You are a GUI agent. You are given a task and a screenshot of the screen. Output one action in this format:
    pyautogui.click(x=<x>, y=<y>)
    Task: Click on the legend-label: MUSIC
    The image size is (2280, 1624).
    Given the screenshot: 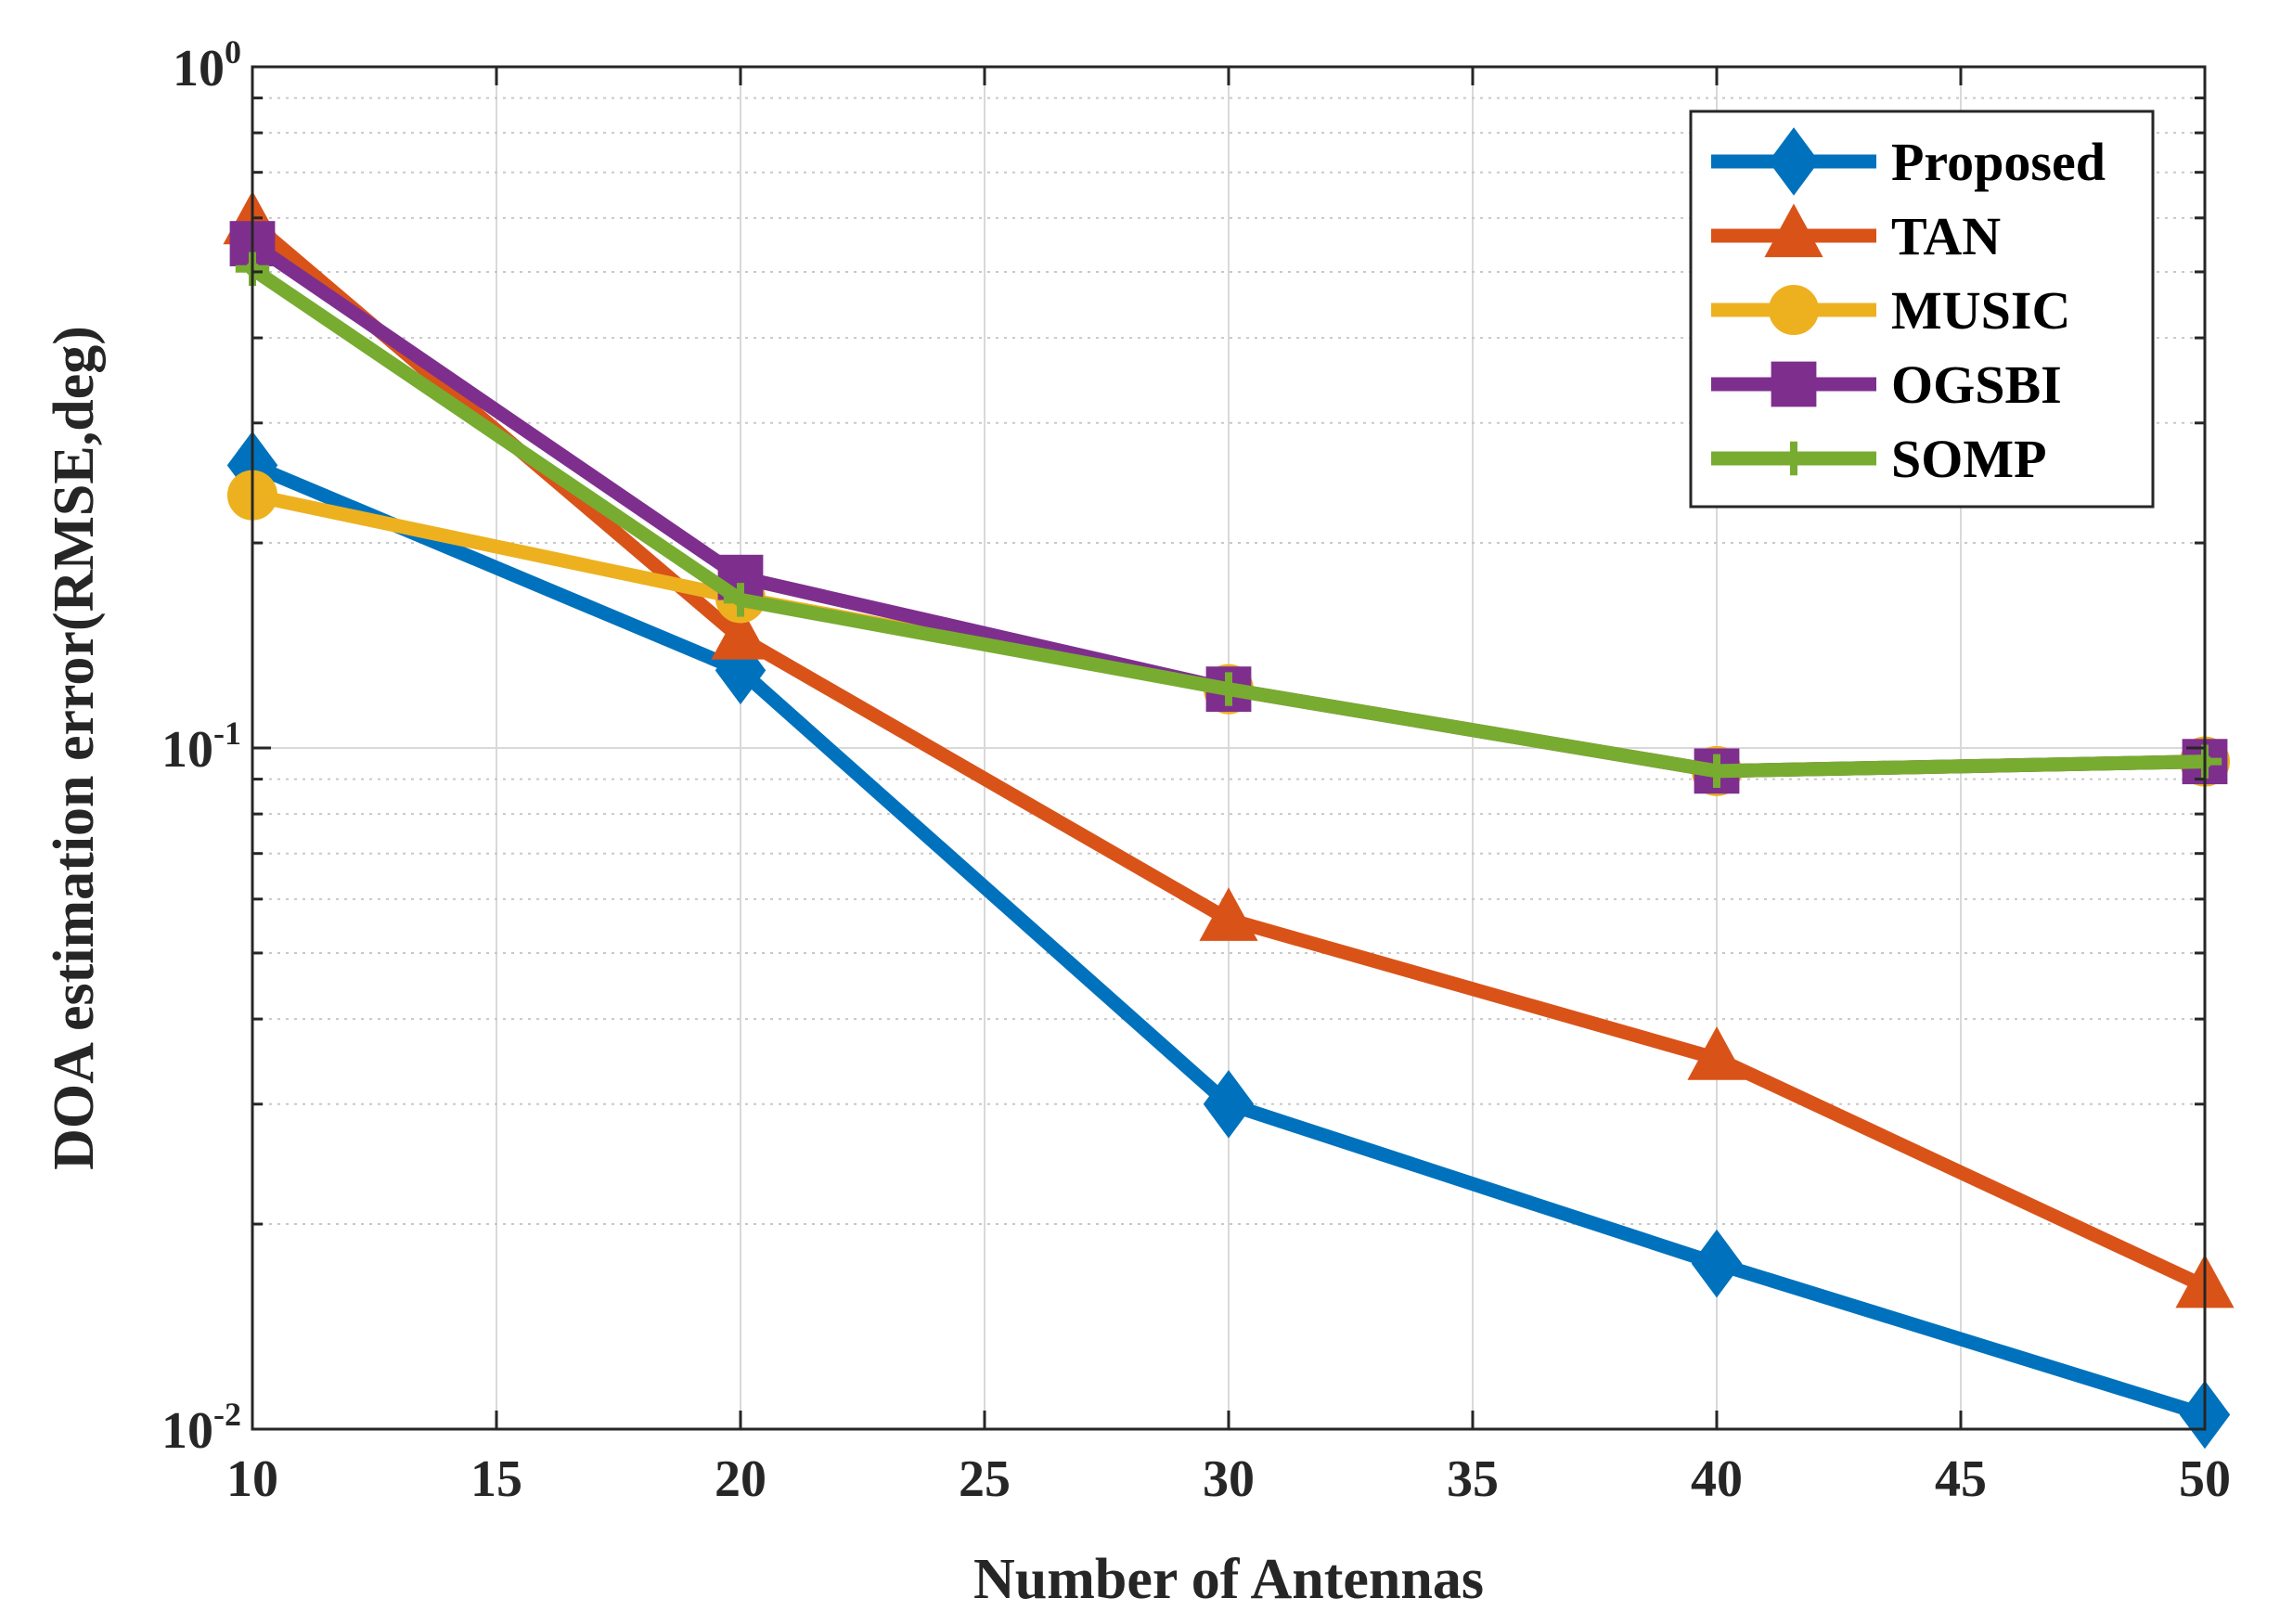 What is the action you would take?
    pyautogui.click(x=1980, y=311)
    